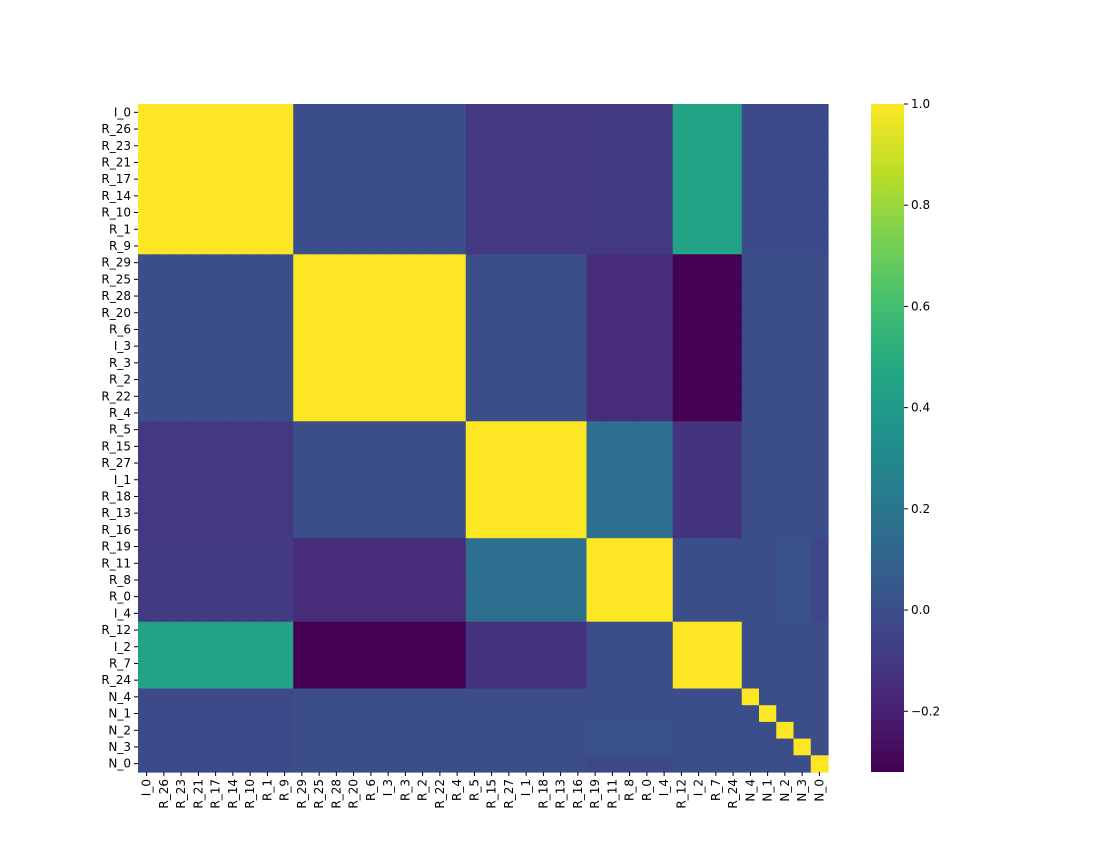 The width and height of the screenshot is (1111, 868). What do you see at coordinates (116, 263) in the screenshot?
I see `y-tick-label: R_29` at bounding box center [116, 263].